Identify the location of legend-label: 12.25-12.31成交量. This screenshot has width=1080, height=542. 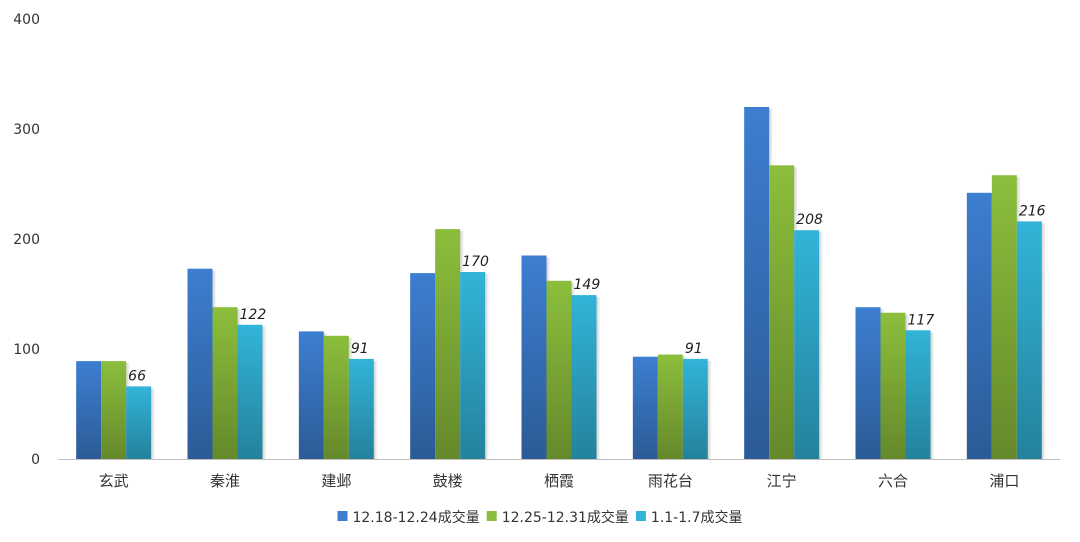
(565, 517).